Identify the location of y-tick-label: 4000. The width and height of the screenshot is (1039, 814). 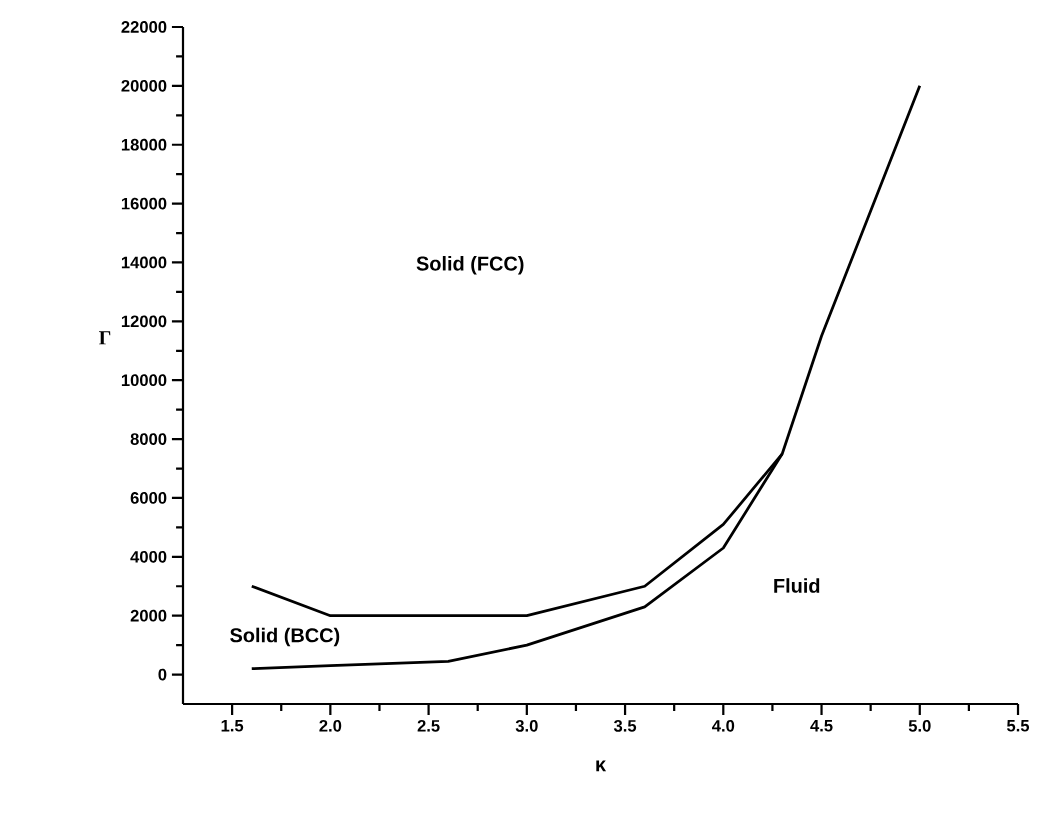
(148, 556).